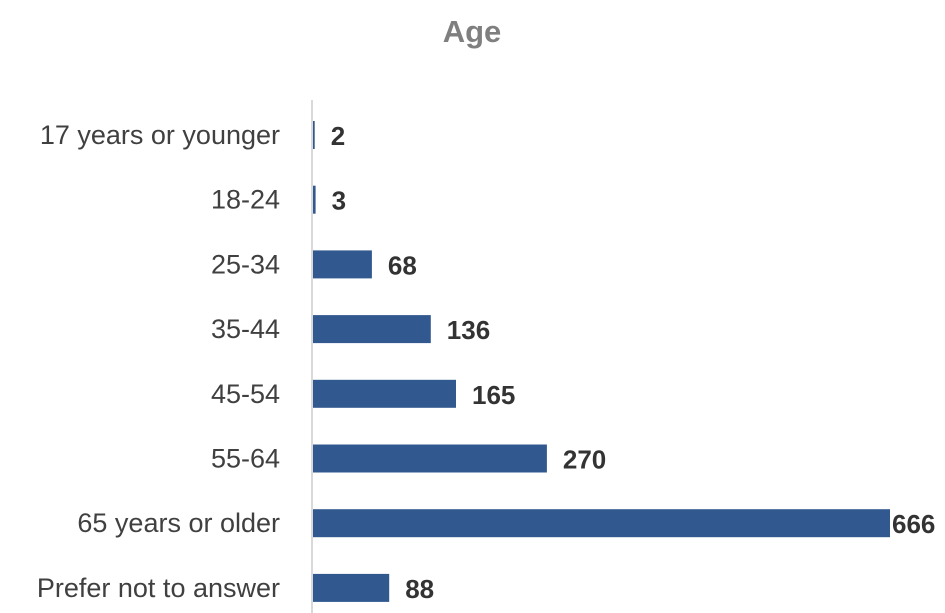  Describe the element at coordinates (584, 460) in the screenshot. I see `data-label: 270` at that location.